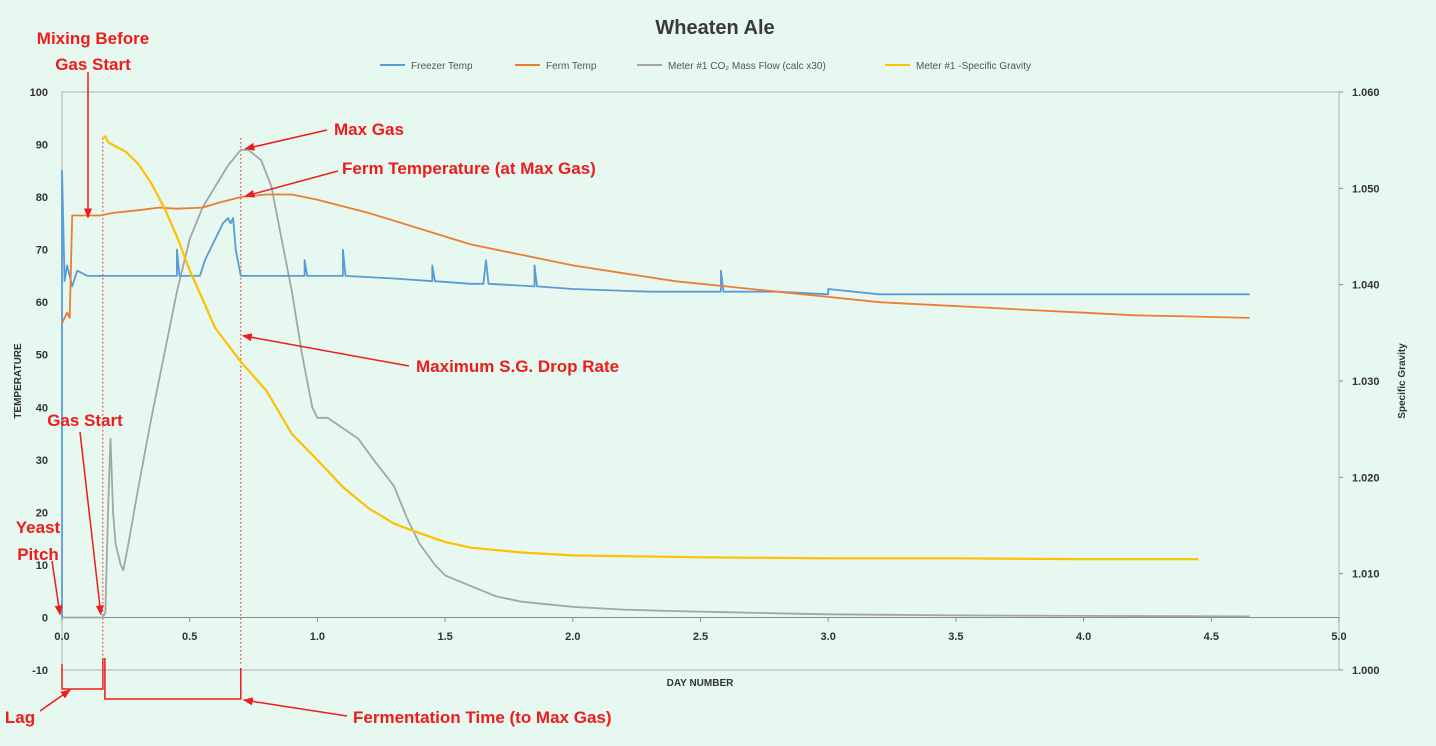 The width and height of the screenshot is (1436, 746). What do you see at coordinates (42, 566) in the screenshot?
I see `y-tick-label-2: 10` at bounding box center [42, 566].